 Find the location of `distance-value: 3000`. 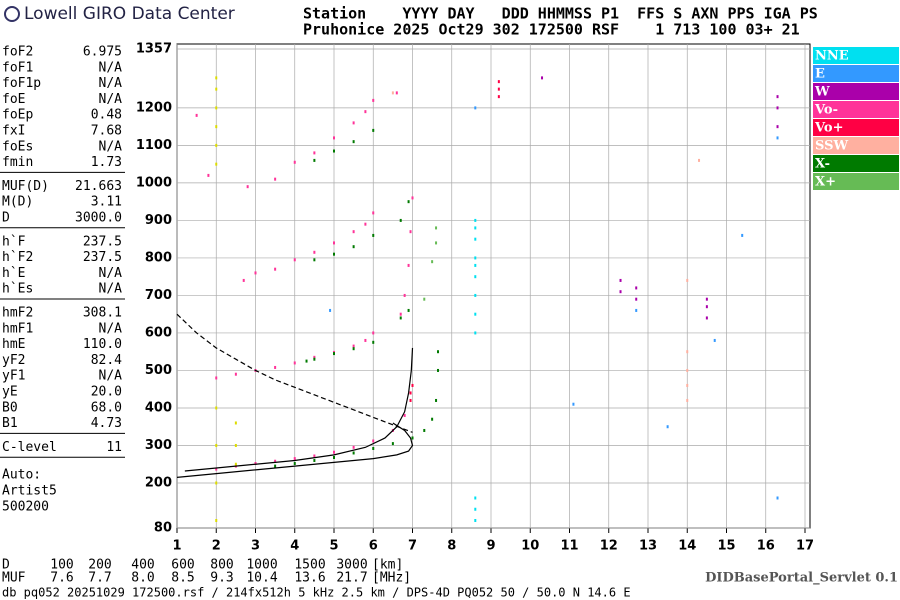

distance-value: 3000 is located at coordinates (351, 565).